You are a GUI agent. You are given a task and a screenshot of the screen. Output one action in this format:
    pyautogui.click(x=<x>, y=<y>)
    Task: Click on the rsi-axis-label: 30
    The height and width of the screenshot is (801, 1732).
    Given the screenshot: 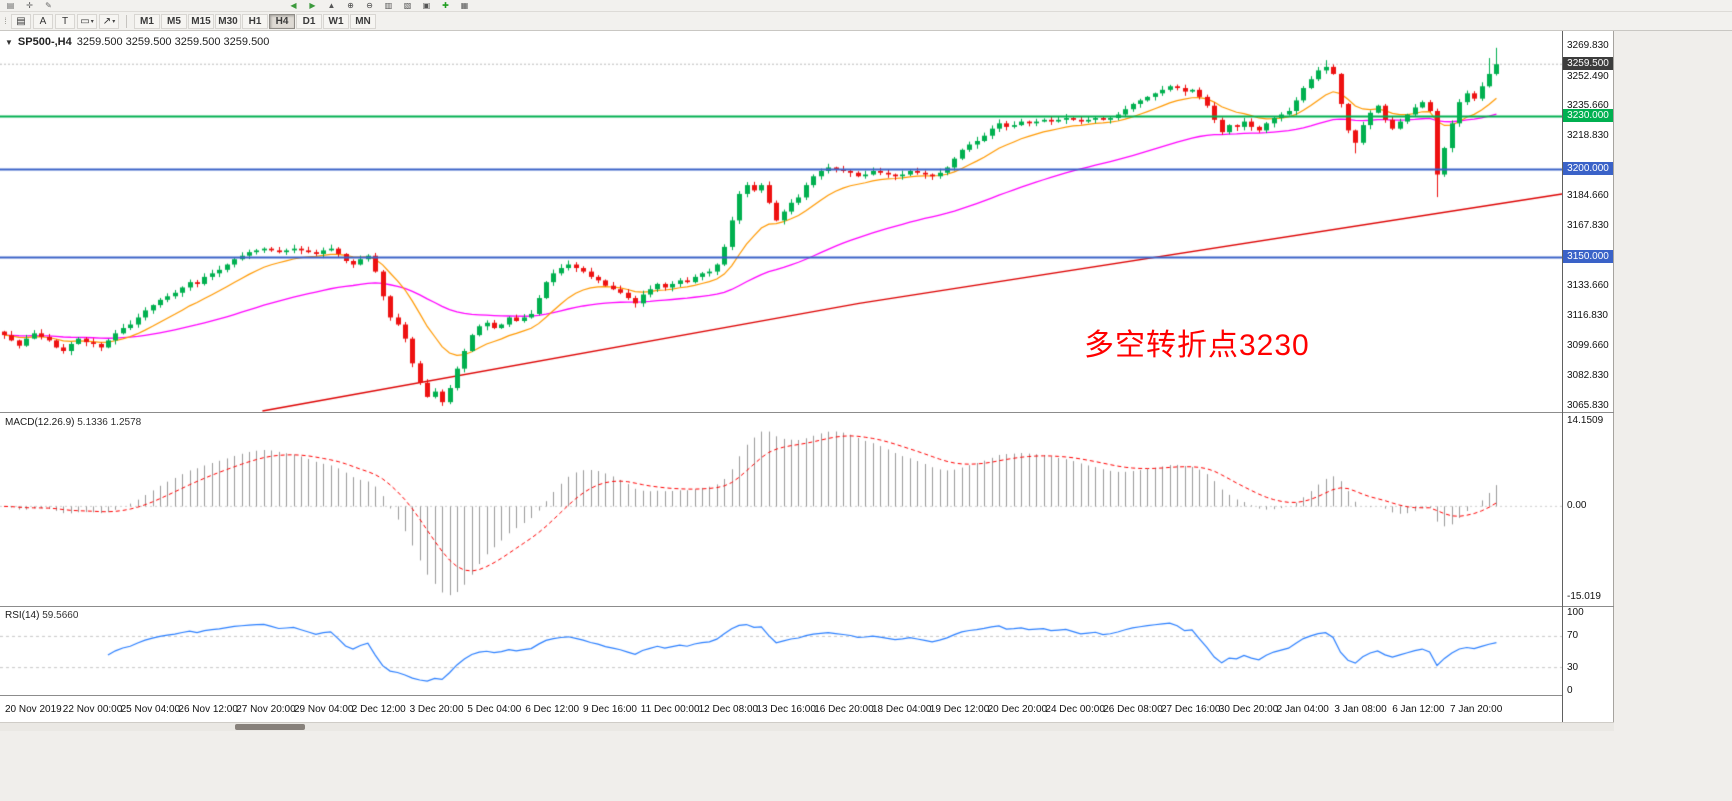 What is the action you would take?
    pyautogui.click(x=1573, y=667)
    